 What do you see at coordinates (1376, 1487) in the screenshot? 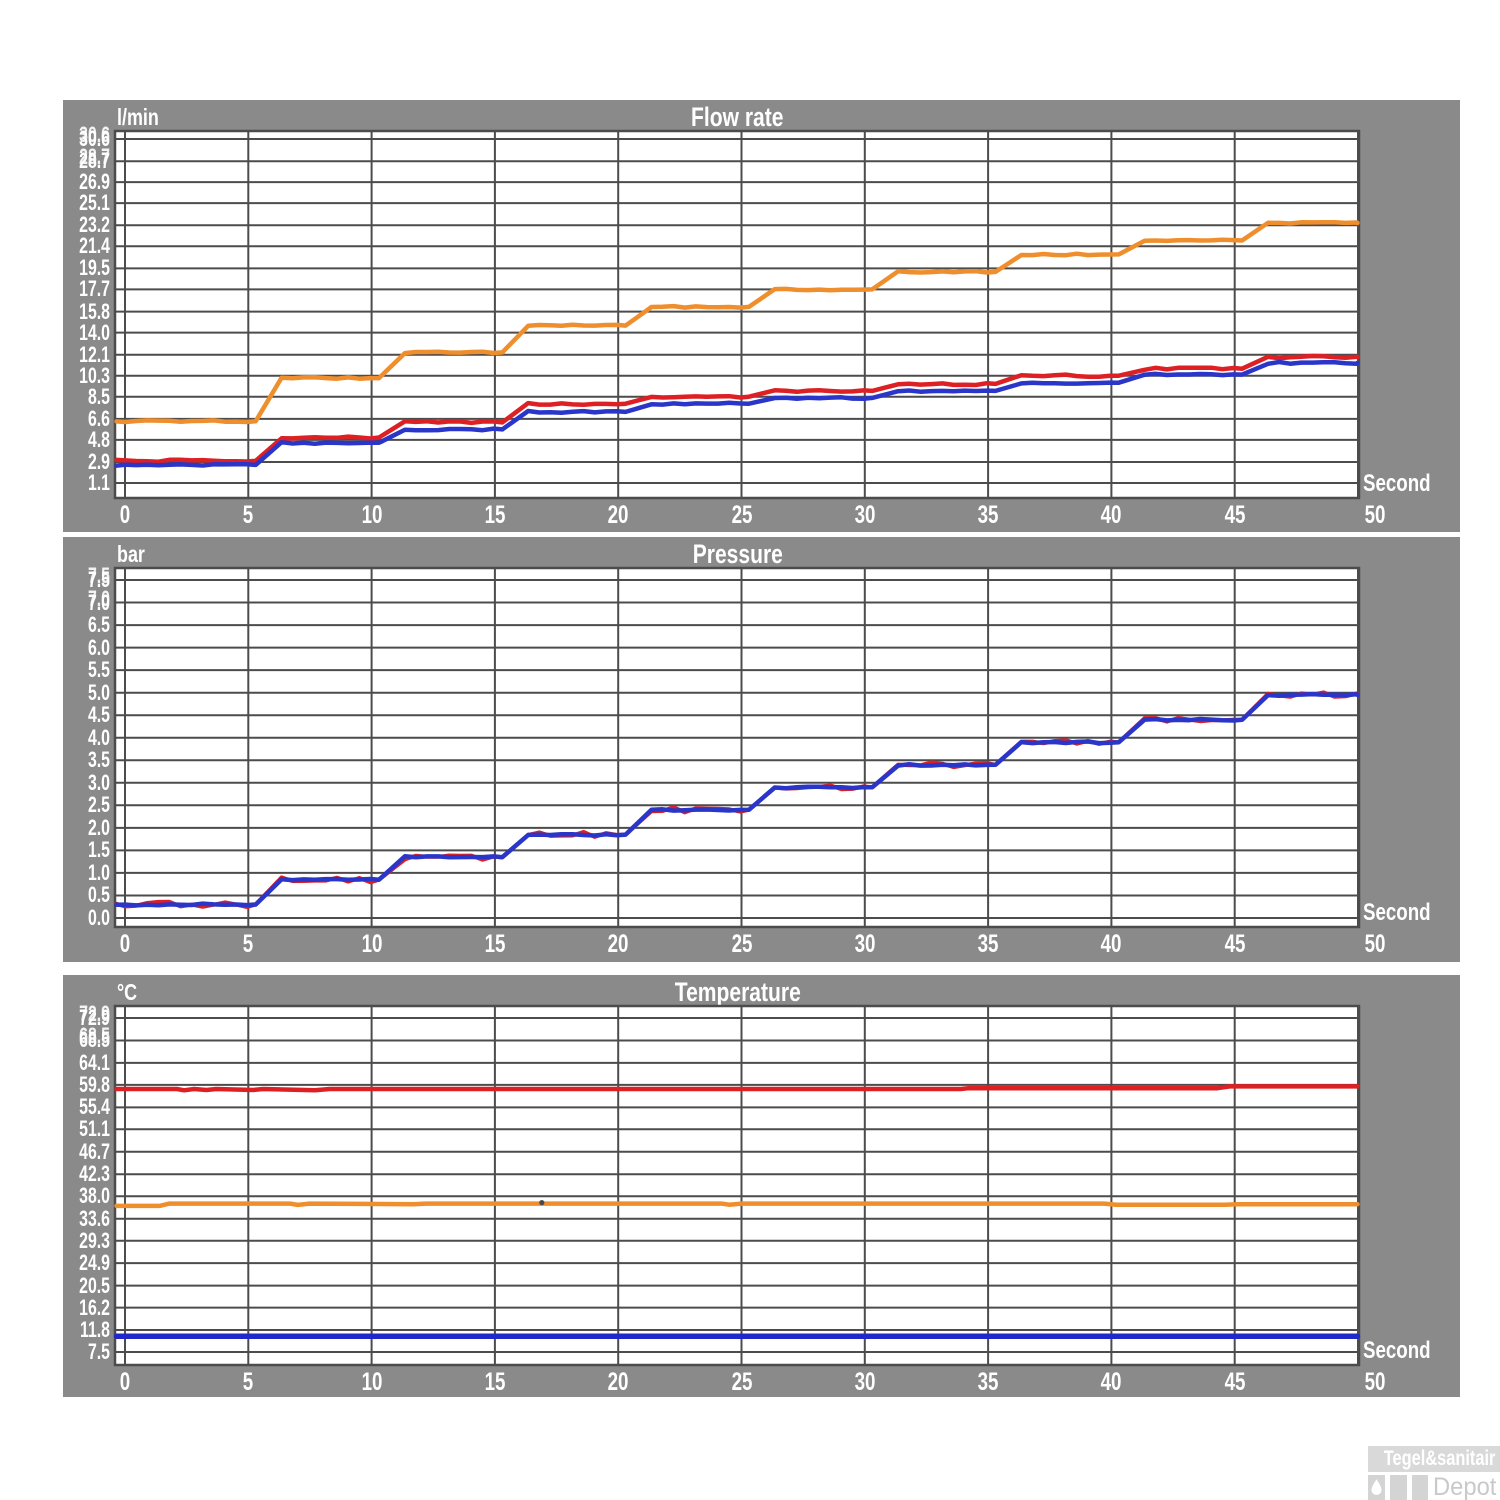
I see `water-drop-icon` at bounding box center [1376, 1487].